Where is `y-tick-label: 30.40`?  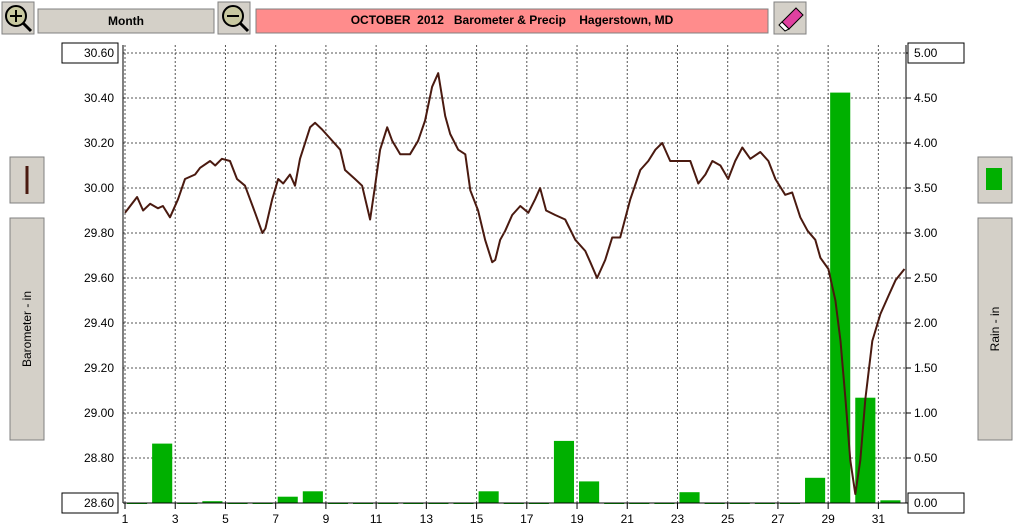 y-tick-label: 30.40 is located at coordinates (99, 98).